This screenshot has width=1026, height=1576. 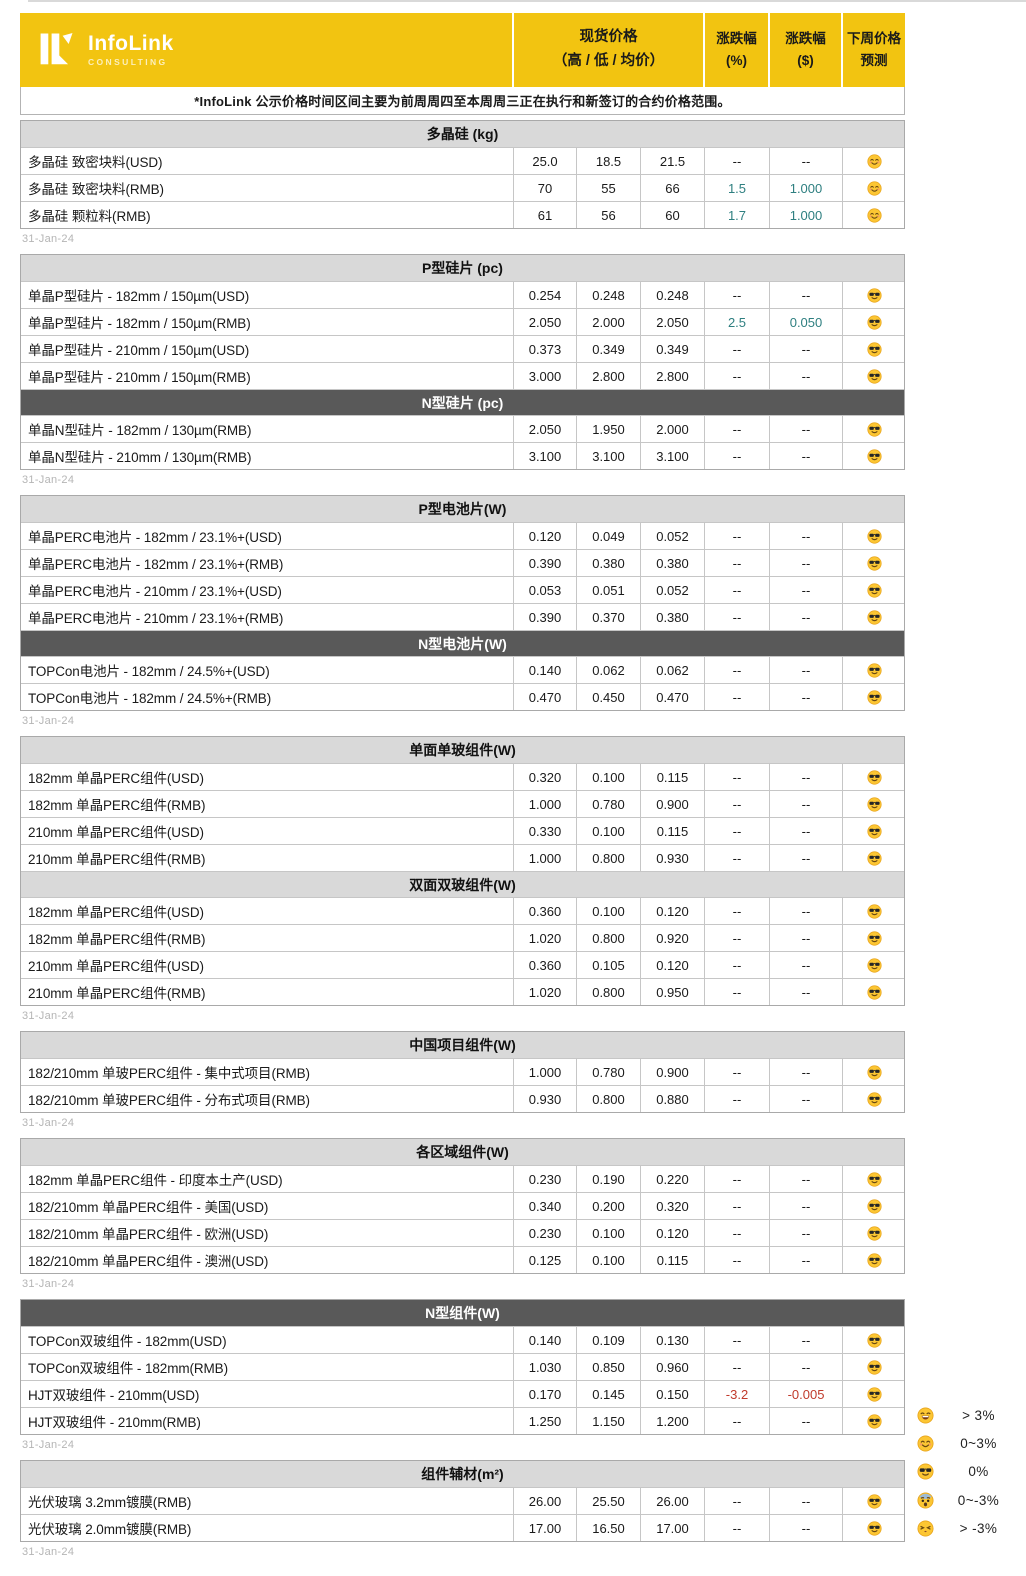 What do you see at coordinates (544, 992) in the screenshot?
I see `high-price: 1.020` at bounding box center [544, 992].